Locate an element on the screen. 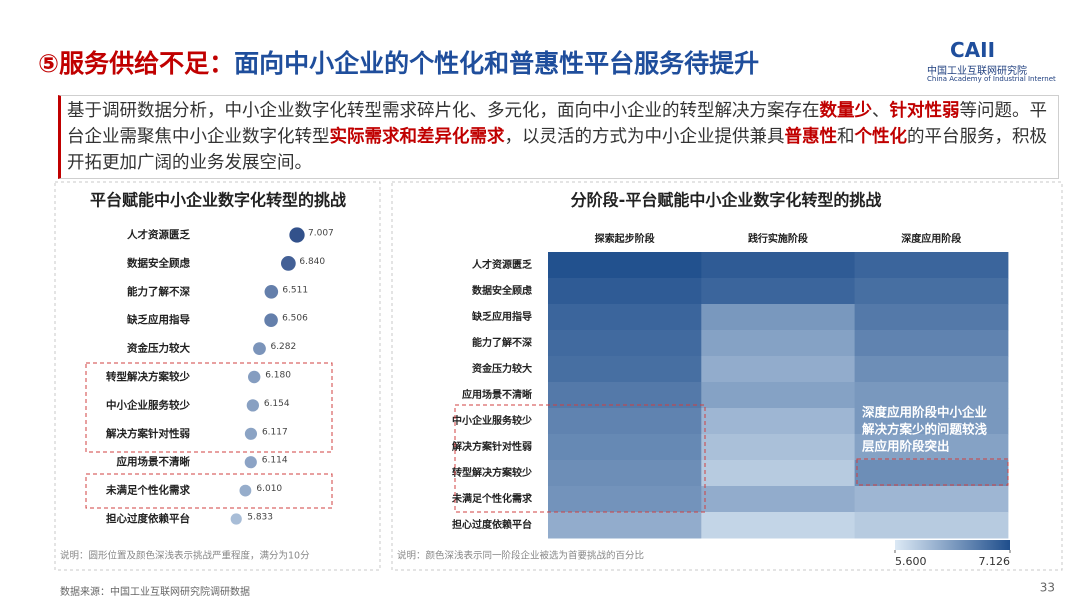 This screenshot has height=608, width=1080. column-label: 践行实施阶段 is located at coordinates (778, 238).